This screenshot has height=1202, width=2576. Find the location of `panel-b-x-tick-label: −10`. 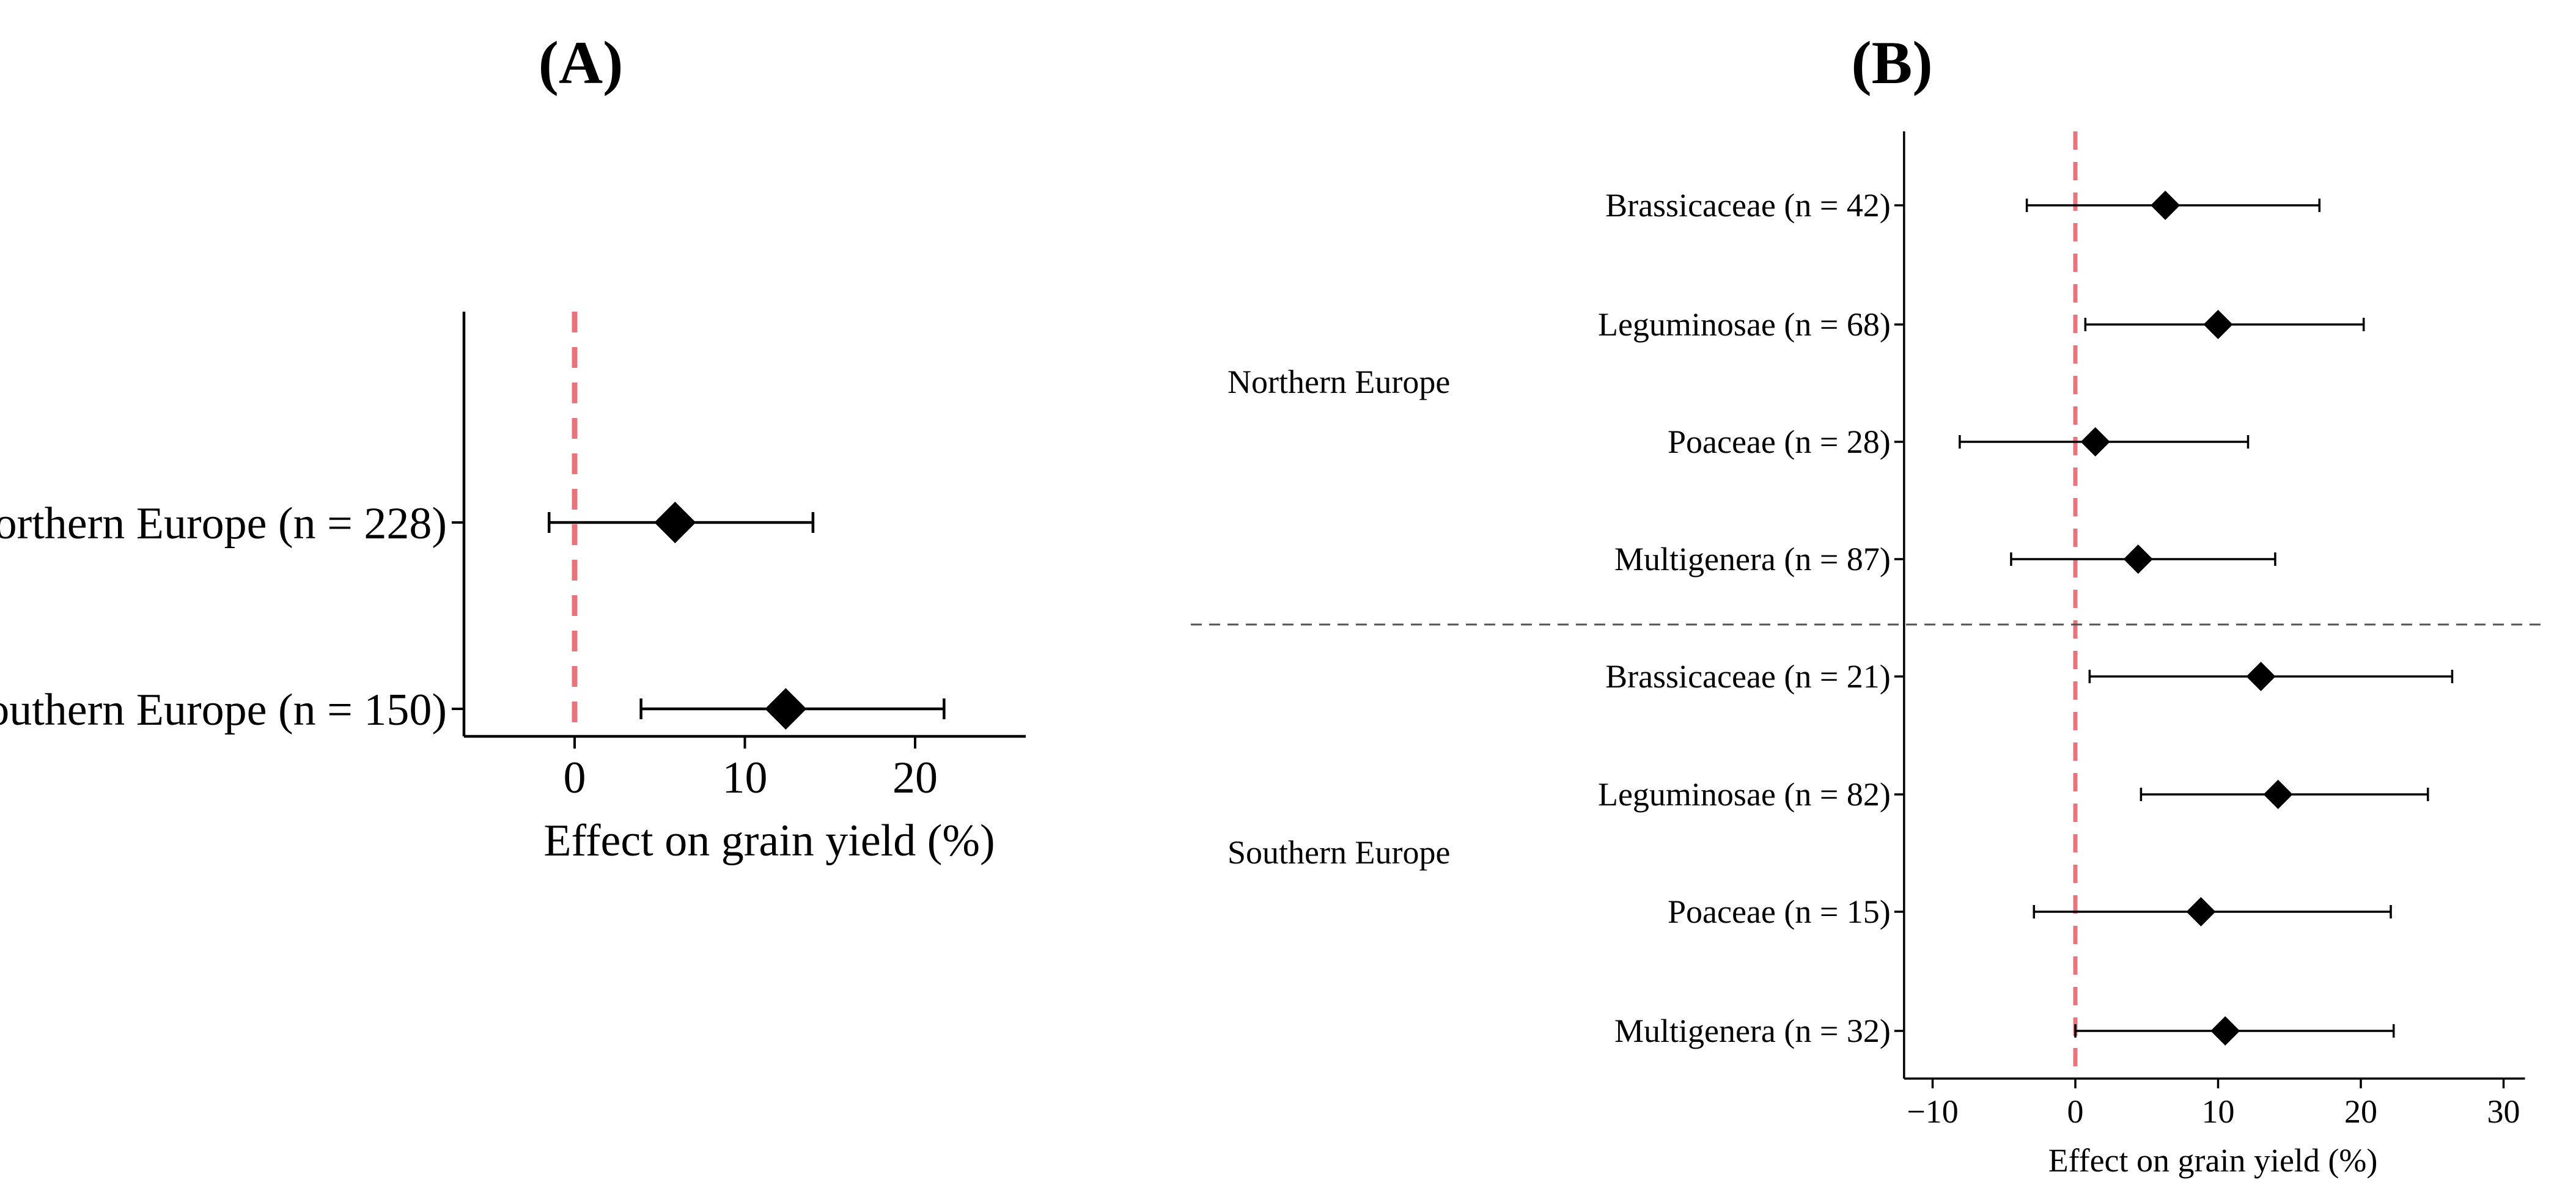

panel-b-x-tick-label: −10 is located at coordinates (1933, 1112).